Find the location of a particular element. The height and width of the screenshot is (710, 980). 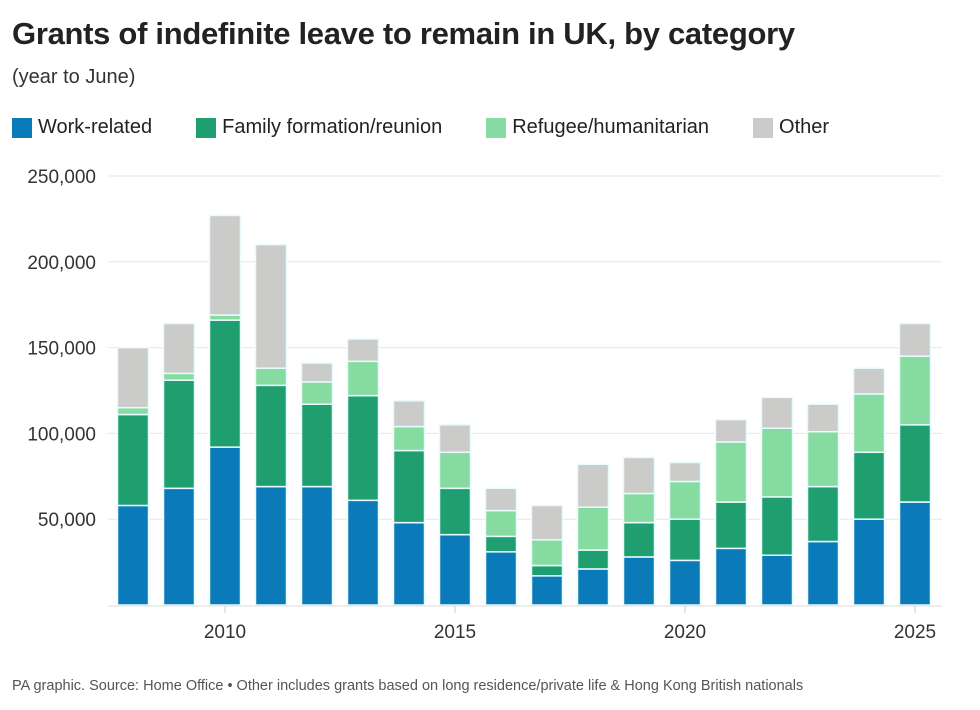

legend-item-refugee: Refugee/humanitarian is located at coordinates (597, 127).